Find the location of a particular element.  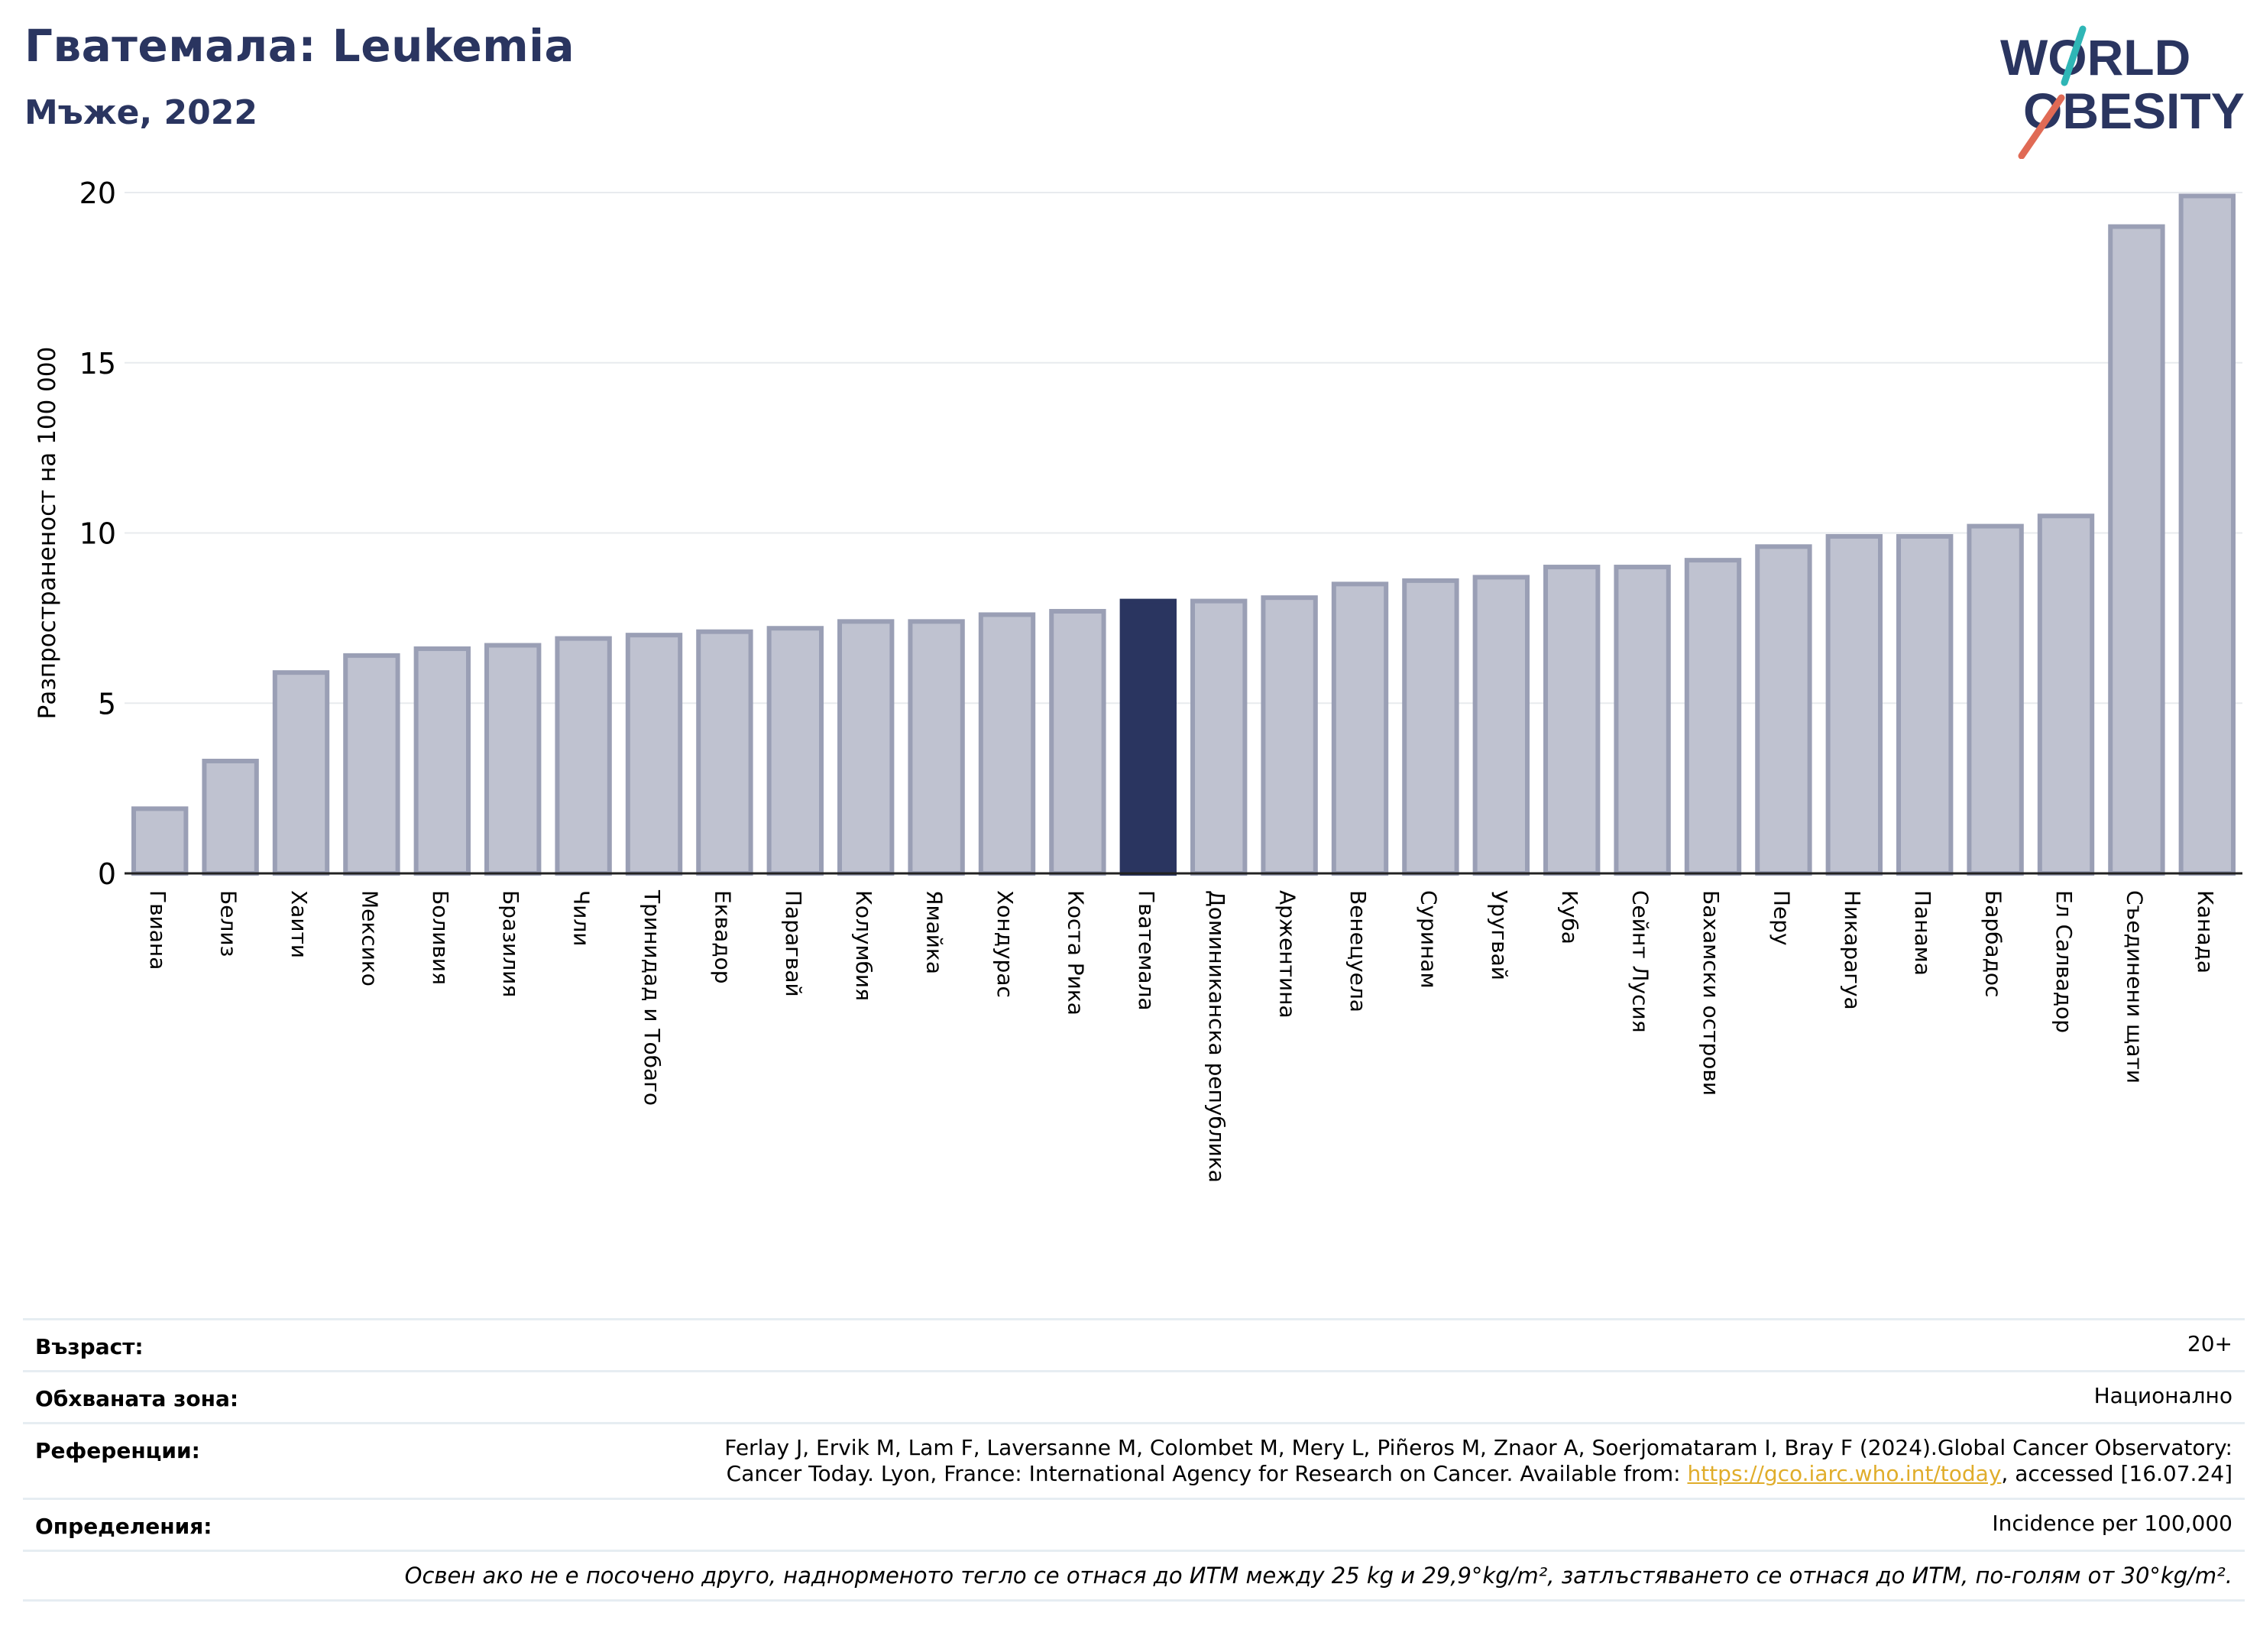

x-tick-label: Венецуела is located at coordinates (1358, 951).